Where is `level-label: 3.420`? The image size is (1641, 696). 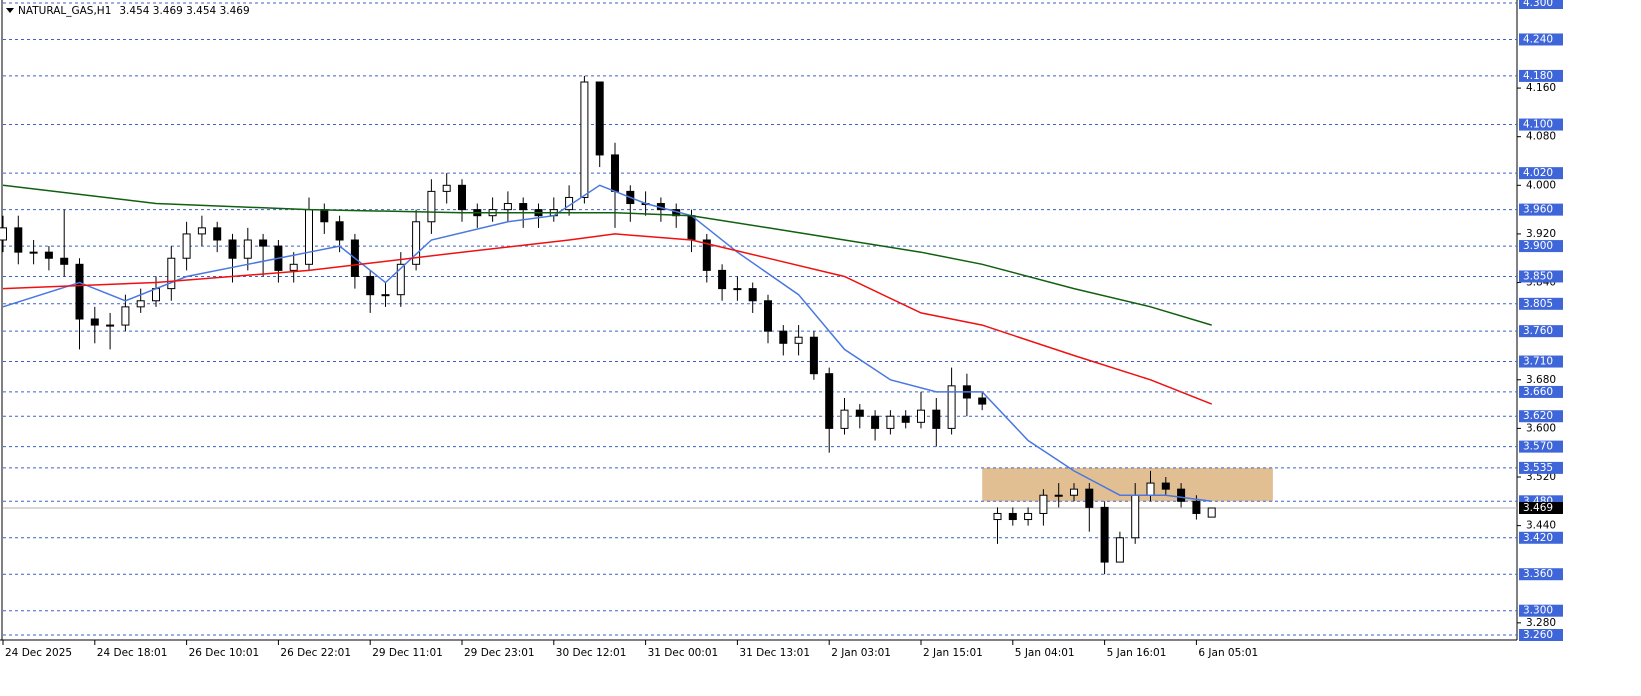 level-label: 3.420 is located at coordinates (1538, 538).